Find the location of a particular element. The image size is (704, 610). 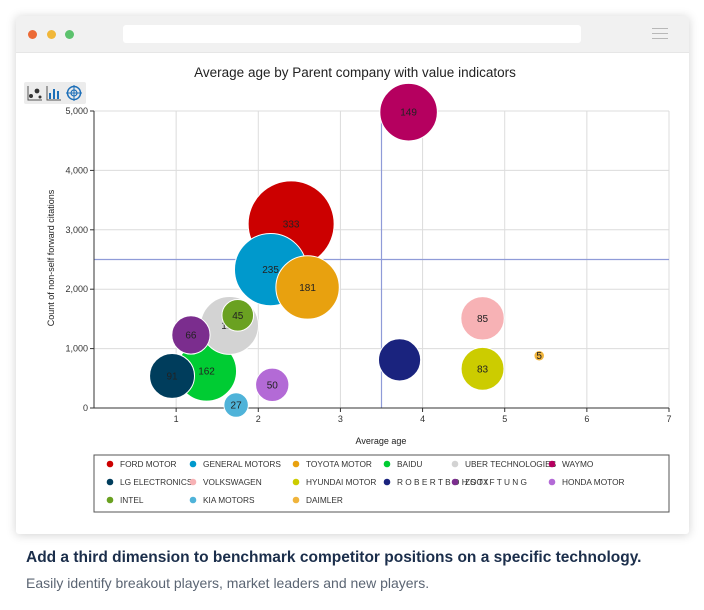

x-tick-label: 2 is located at coordinates (258, 419).